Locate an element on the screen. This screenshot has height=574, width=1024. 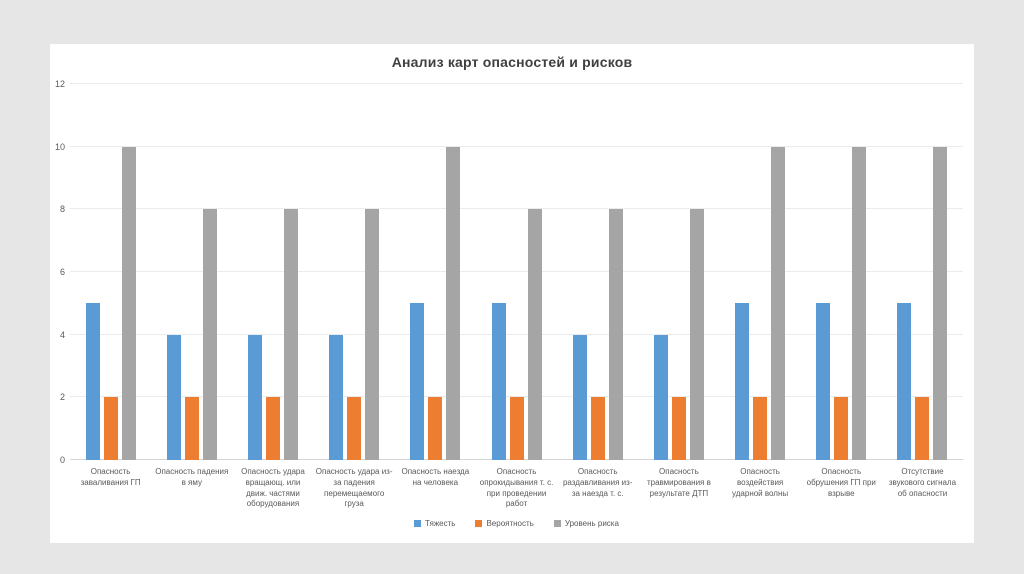
x-category-label: Опасность падения в яму is located at coordinates (192, 477).